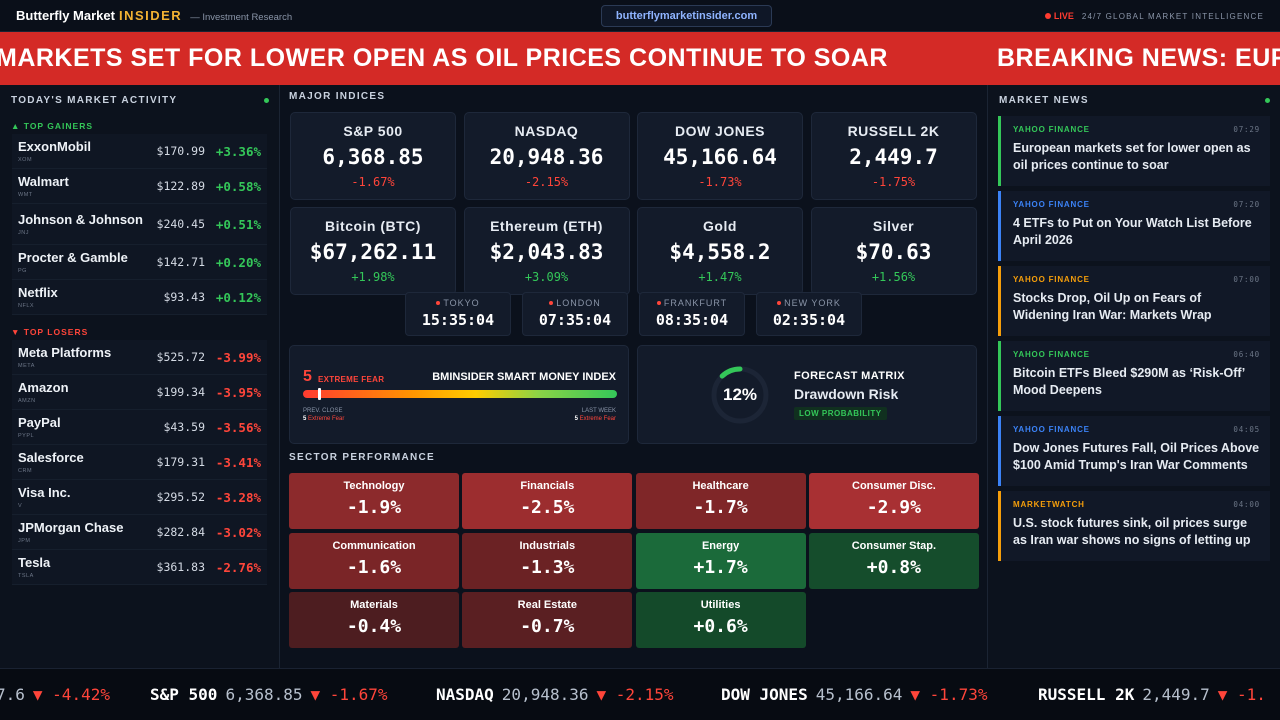 Image resolution: width=1280 pixels, height=720 pixels. I want to click on last-week-value: Extreme Fear, so click(597, 419).